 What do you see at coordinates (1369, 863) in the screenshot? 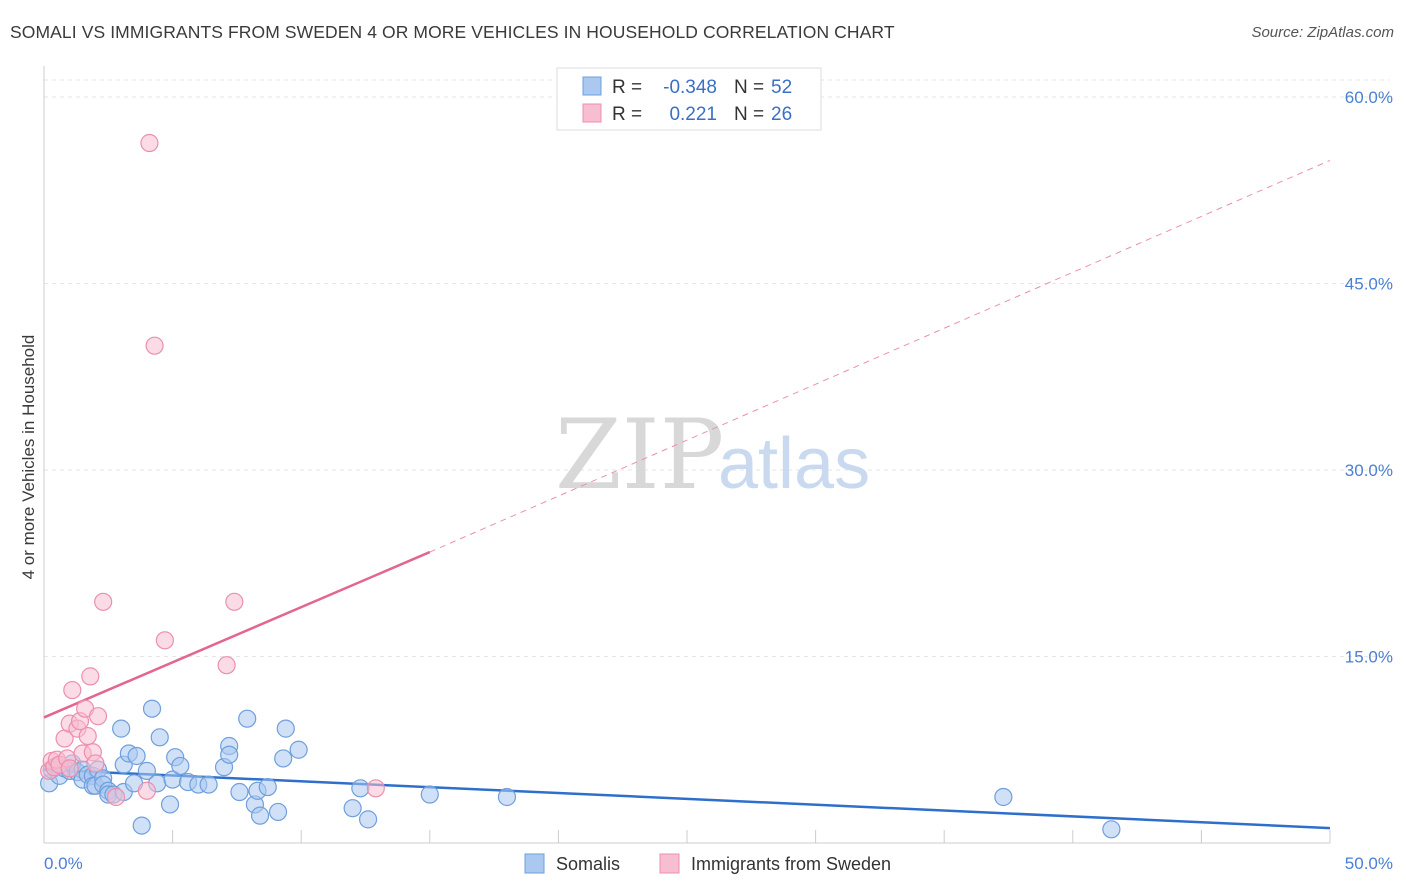
I see `x-tick-label: 50.0%` at bounding box center [1369, 863].